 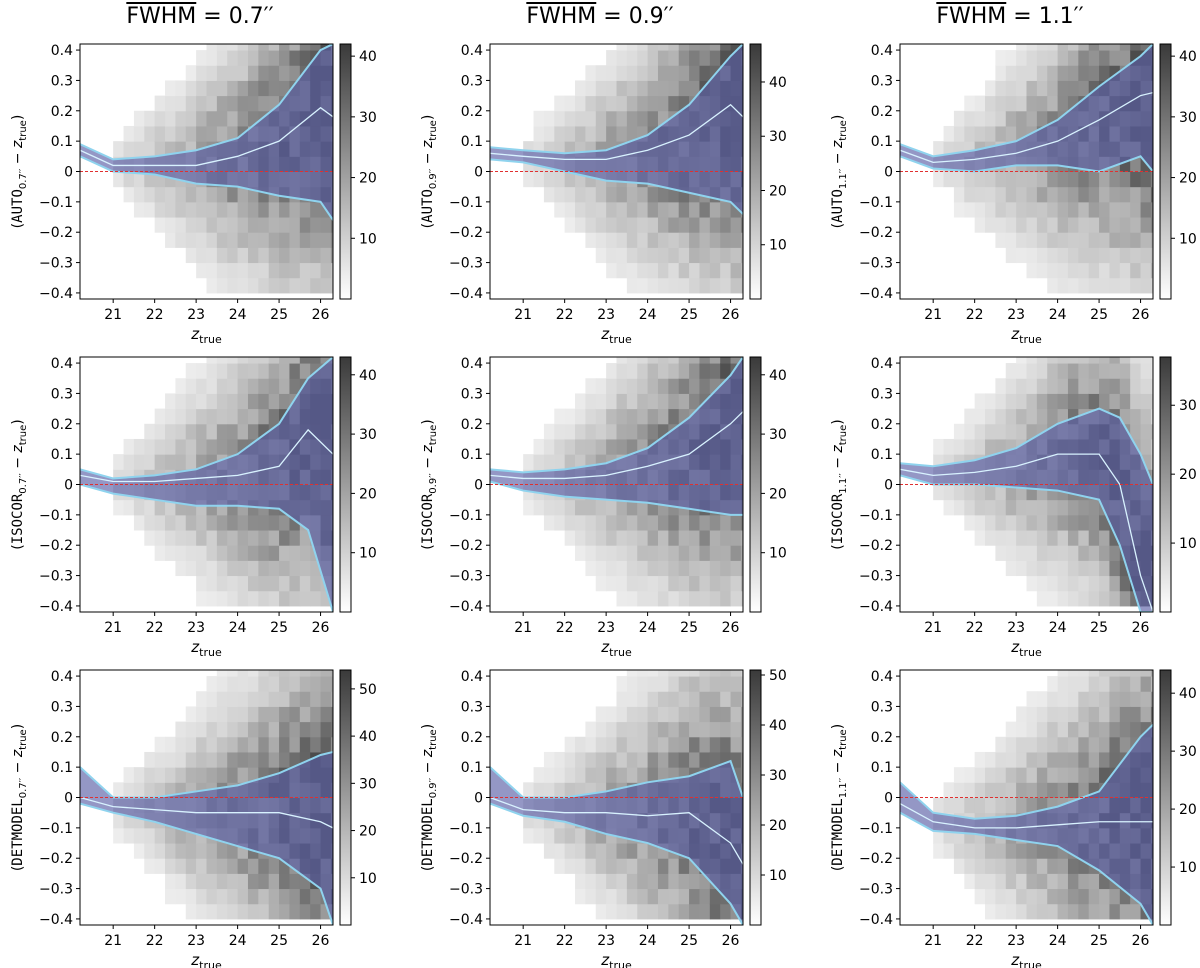 What do you see at coordinates (466, 546) in the screenshot?
I see `y-tick-label: −0.2` at bounding box center [466, 546].